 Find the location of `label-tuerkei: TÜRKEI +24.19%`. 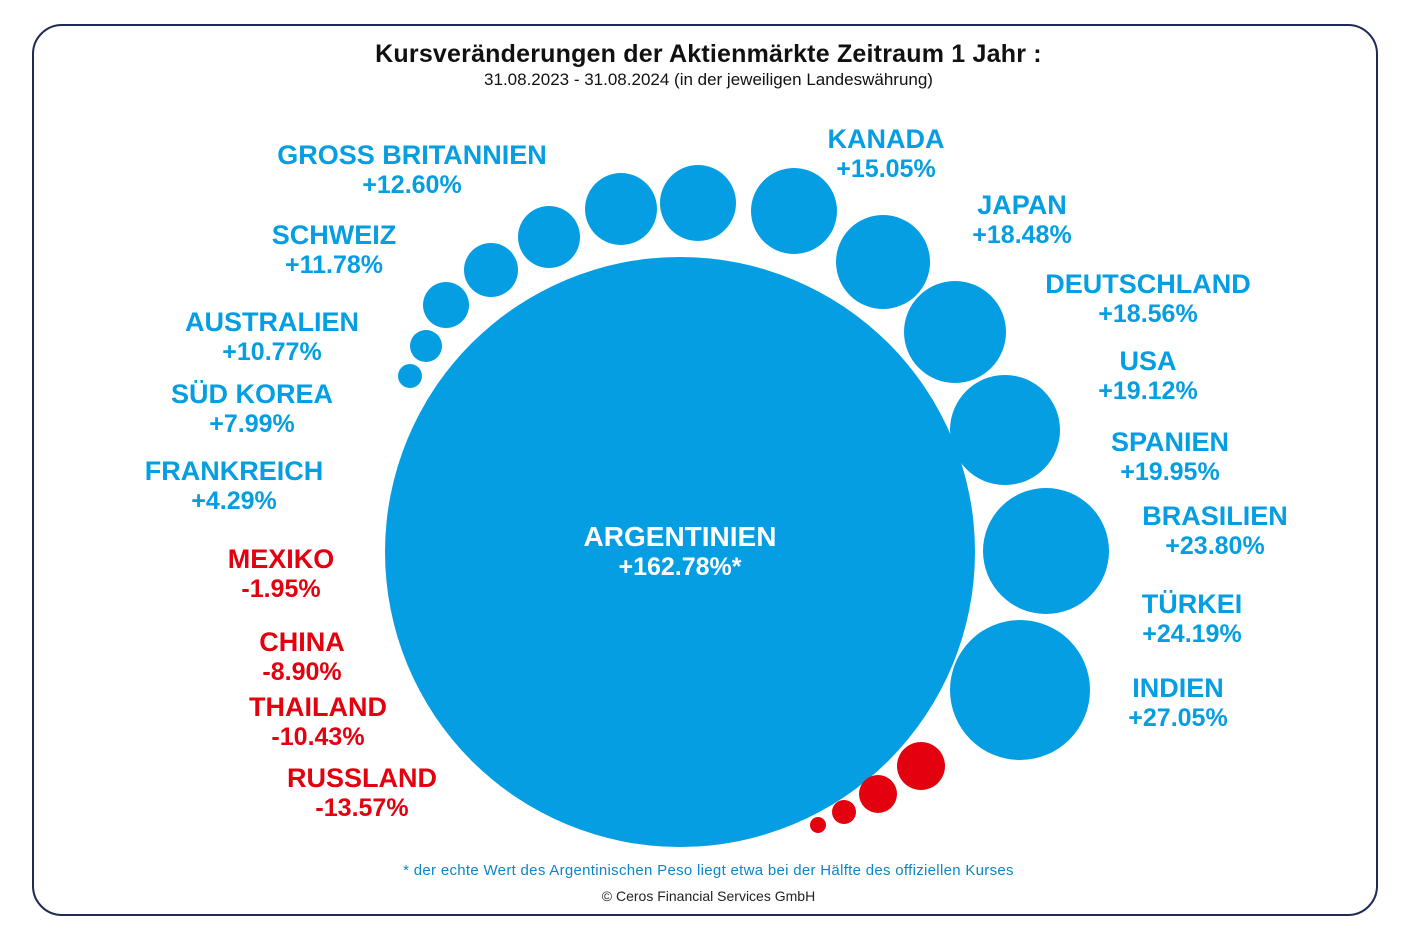

label-tuerkei: TÜRKEI +24.19% is located at coordinates (1192, 619).